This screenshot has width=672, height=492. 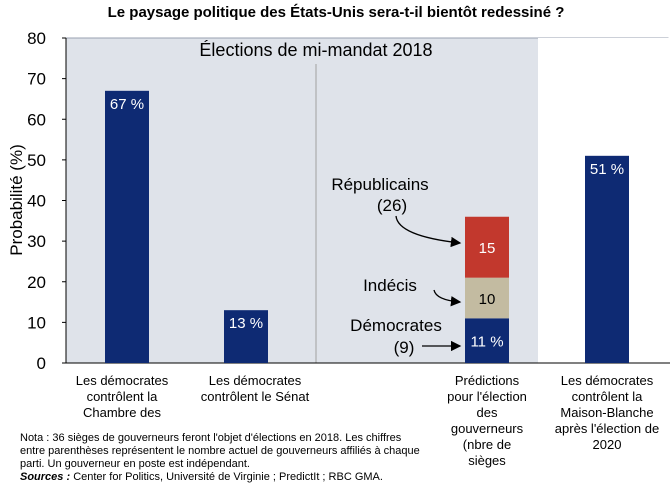 I want to click on category-label: Chambre des, so click(x=122, y=412).